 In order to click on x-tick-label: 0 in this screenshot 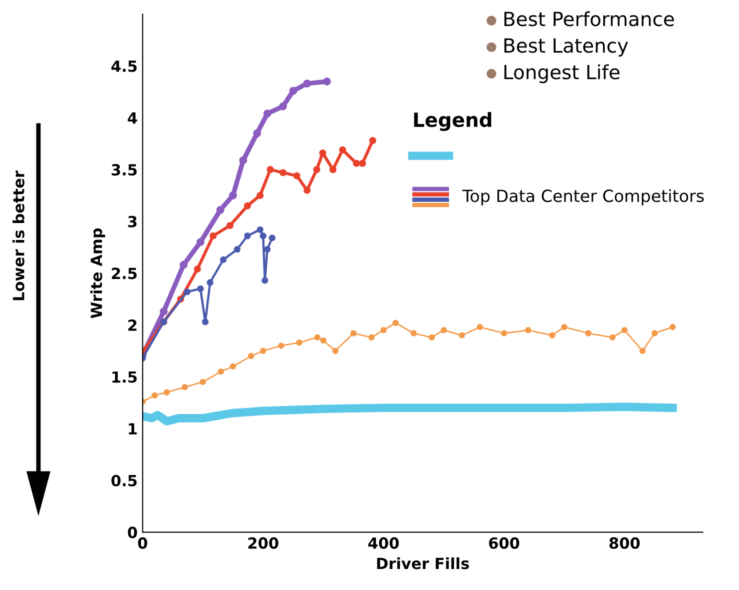, I will do `click(143, 543)`.